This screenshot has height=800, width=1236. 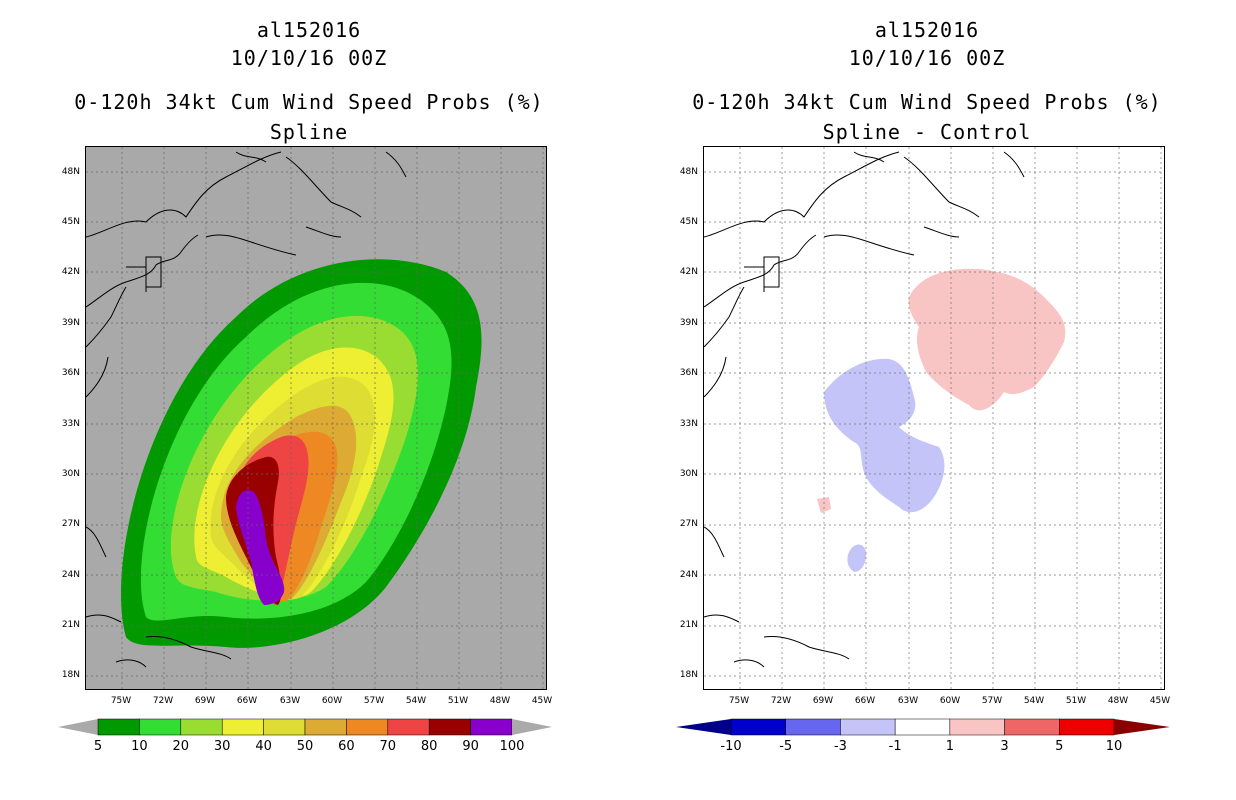 I want to click on colorbar-label: 1, so click(x=949, y=746).